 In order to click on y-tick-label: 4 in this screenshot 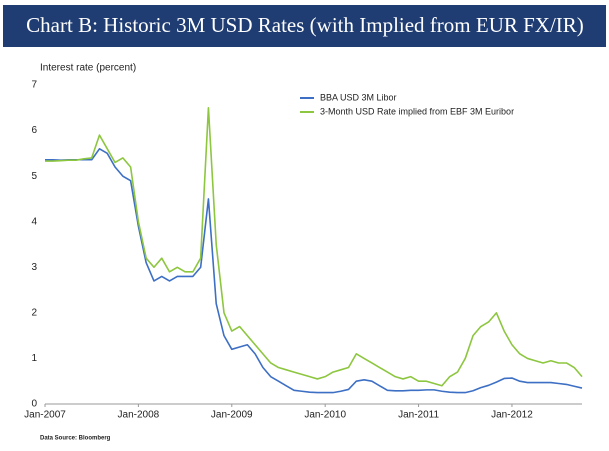, I will do `click(34, 221)`.